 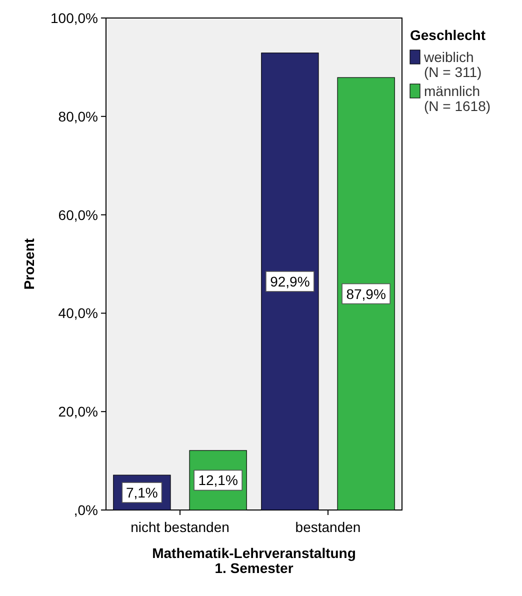 I want to click on data-label: 87,9%, so click(x=366, y=294).